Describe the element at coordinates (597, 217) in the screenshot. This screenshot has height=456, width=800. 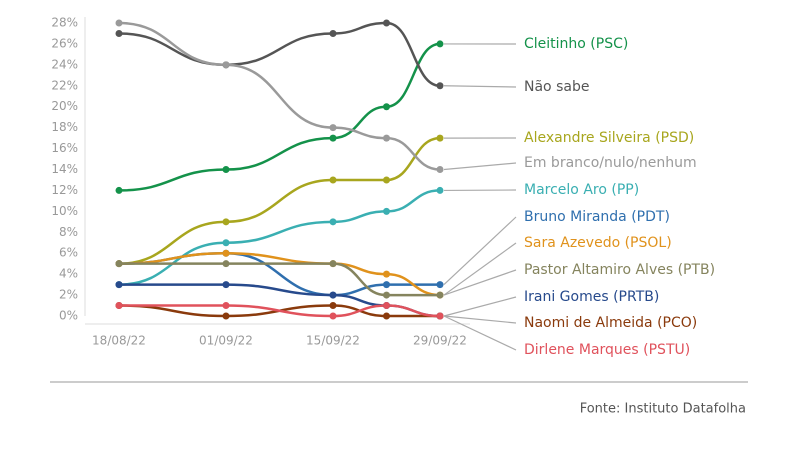
I see `legend-label: Bruno Miranda (PDT)` at that location.